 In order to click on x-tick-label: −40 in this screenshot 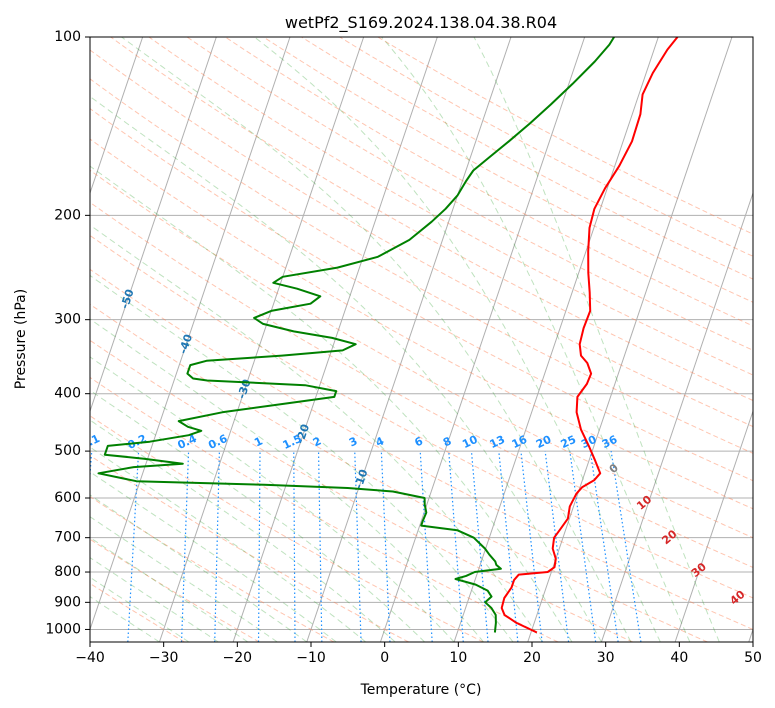, I will do `click(90, 658)`.